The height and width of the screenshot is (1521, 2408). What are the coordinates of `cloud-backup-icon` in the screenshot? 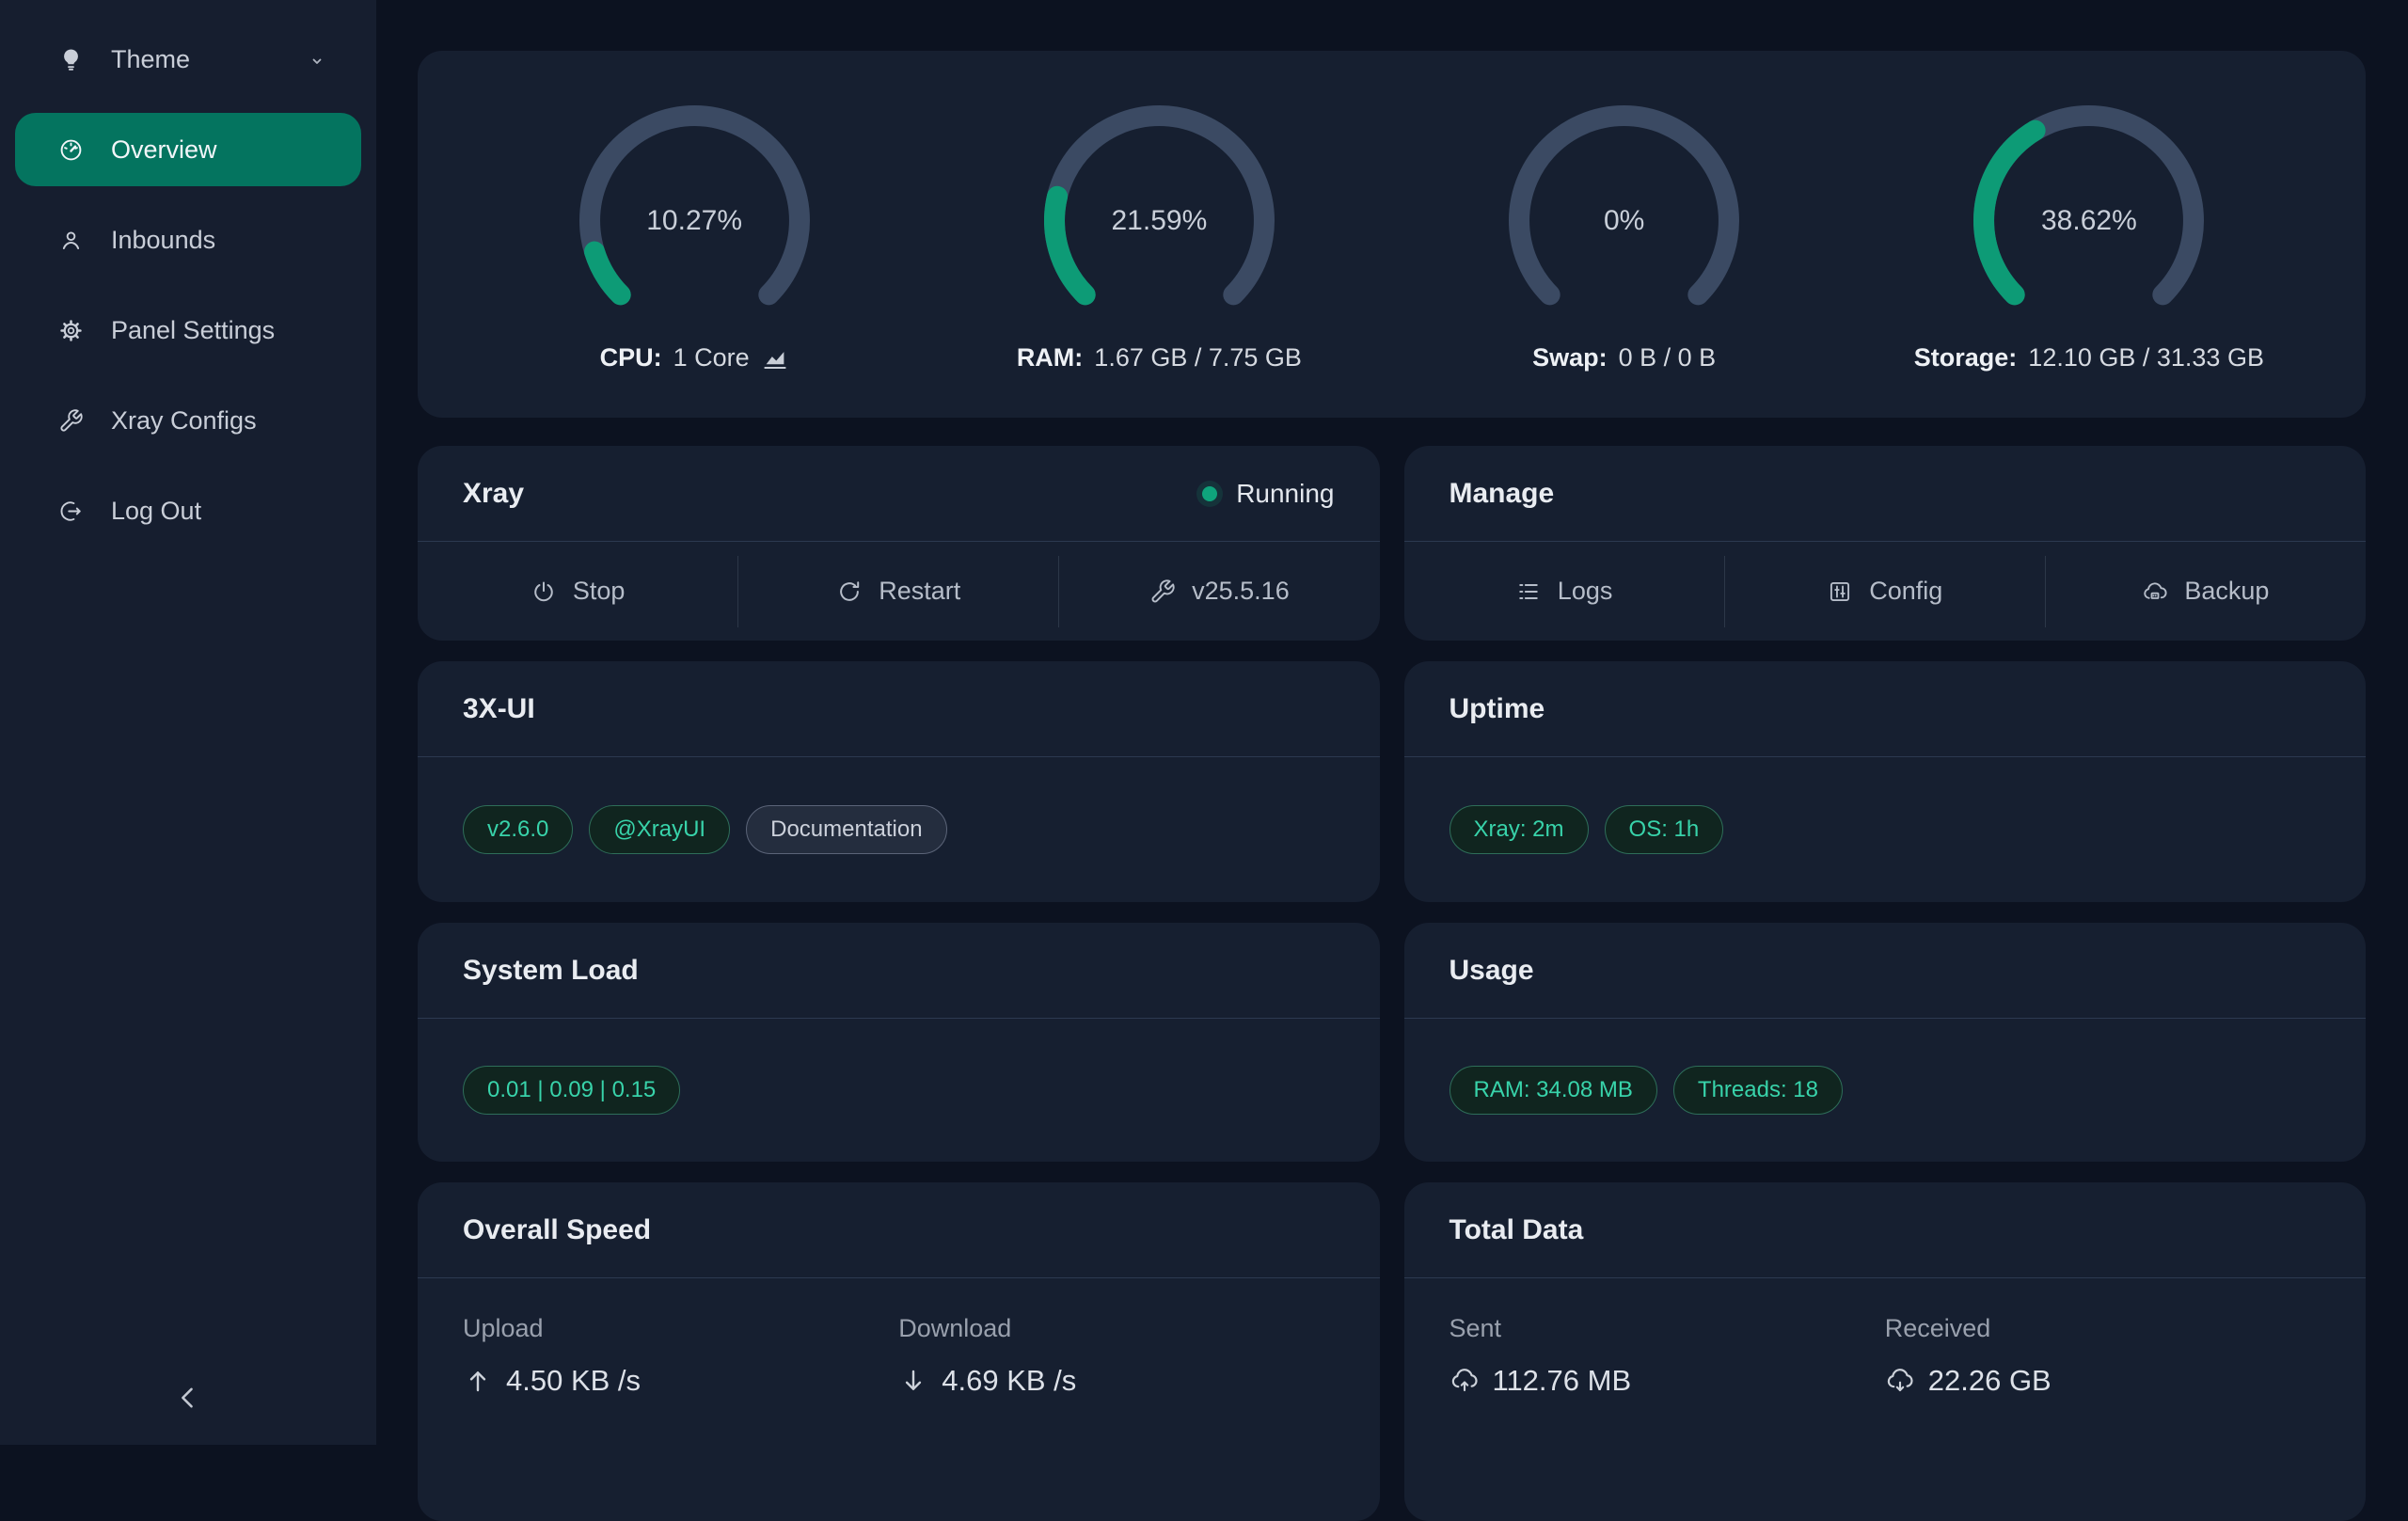 It's located at (2155, 591).